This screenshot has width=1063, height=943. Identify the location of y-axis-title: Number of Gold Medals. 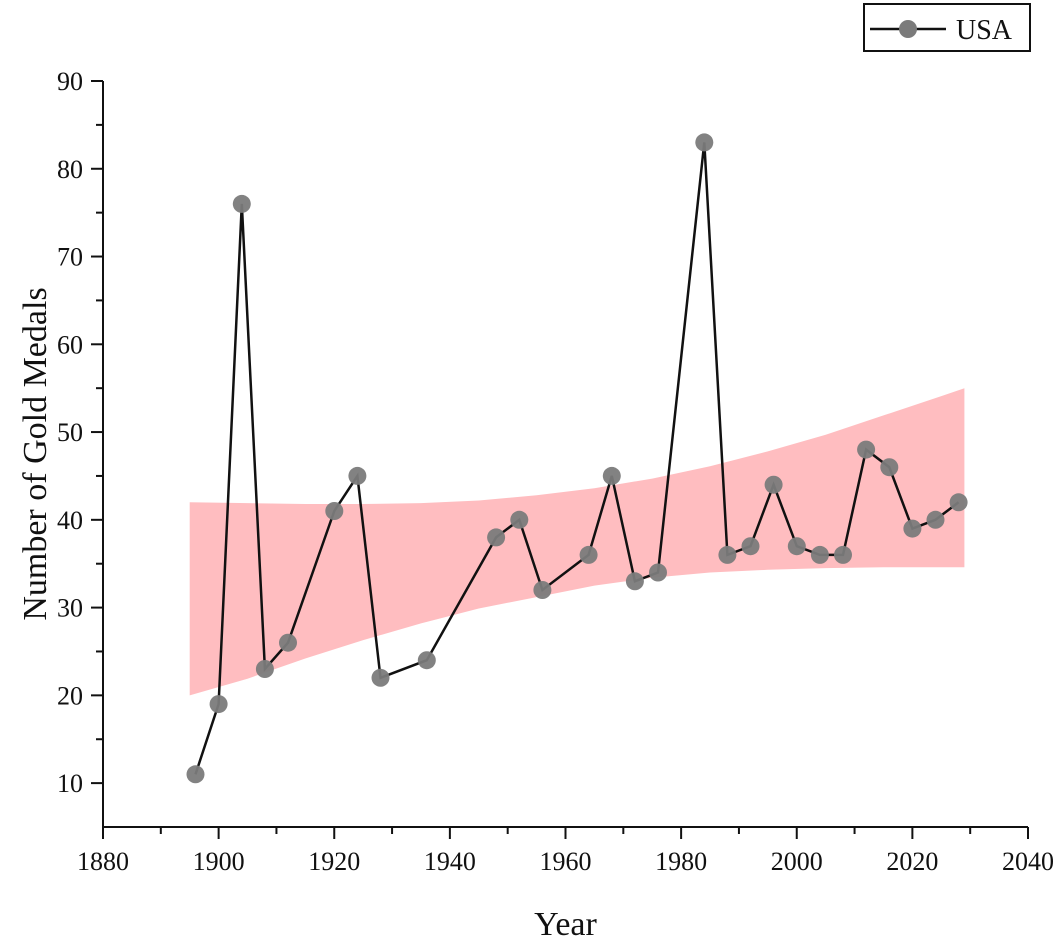
(35, 453).